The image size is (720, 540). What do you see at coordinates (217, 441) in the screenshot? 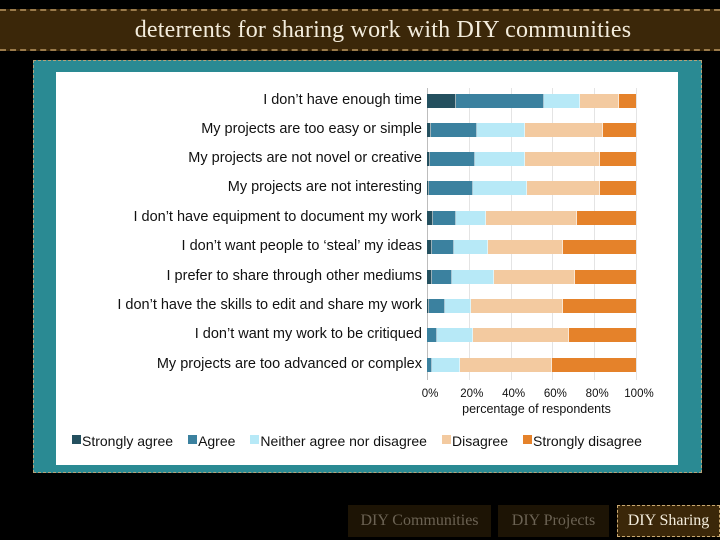
I see `legend-label: Agree` at bounding box center [217, 441].